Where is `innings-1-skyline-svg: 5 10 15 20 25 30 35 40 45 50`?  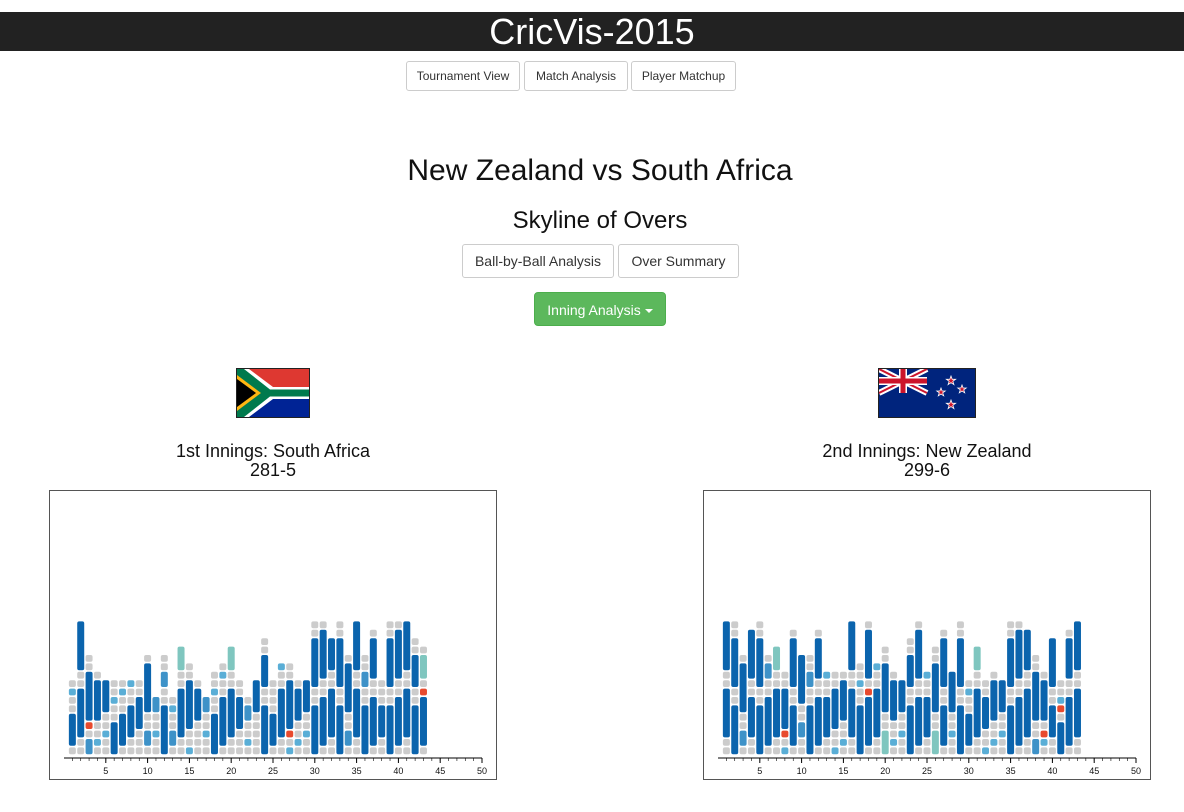 innings-1-skyline-svg: 5 10 15 20 25 30 35 40 45 50 is located at coordinates (275, 698).